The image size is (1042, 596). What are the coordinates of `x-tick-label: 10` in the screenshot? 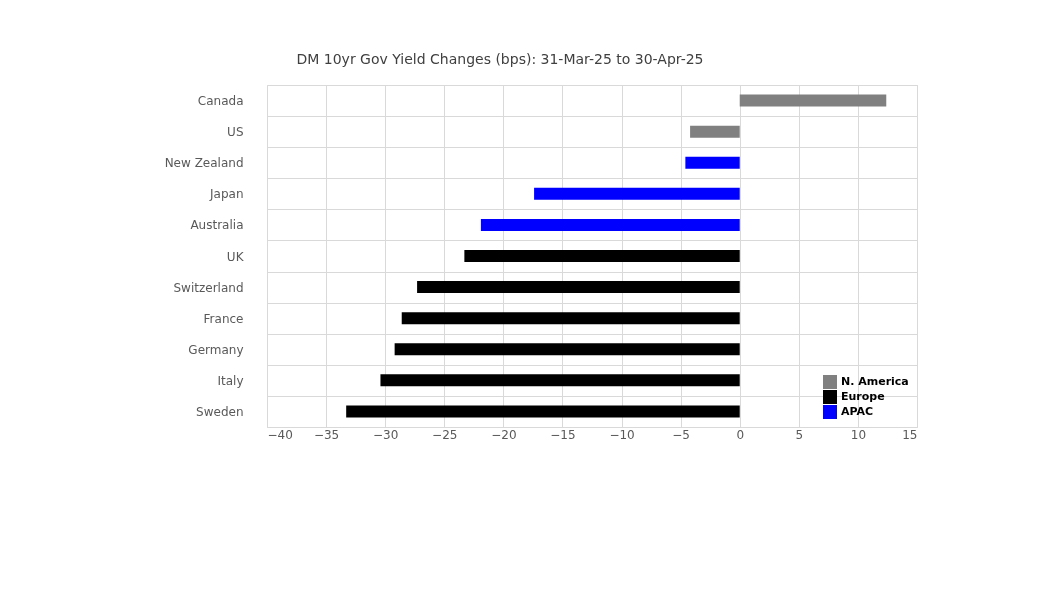 It's located at (858, 434).